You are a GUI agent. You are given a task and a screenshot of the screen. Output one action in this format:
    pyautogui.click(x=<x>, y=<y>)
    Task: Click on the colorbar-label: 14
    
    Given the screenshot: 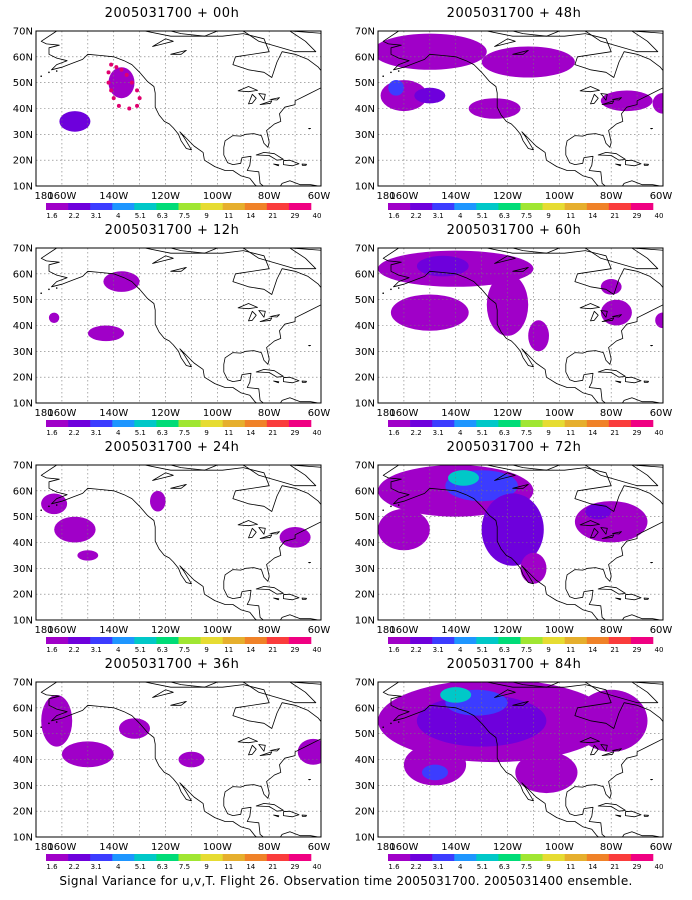 What is the action you would take?
    pyautogui.click(x=250, y=867)
    